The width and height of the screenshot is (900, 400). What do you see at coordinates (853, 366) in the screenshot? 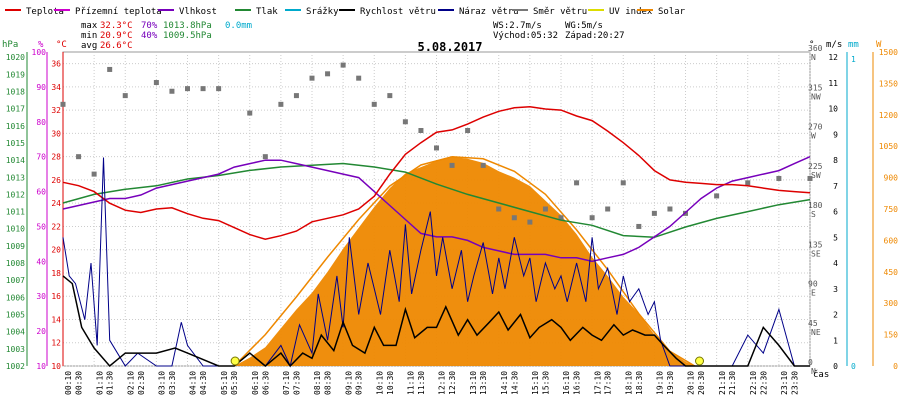
I see `rain-tick-label: 0` at bounding box center [853, 366].